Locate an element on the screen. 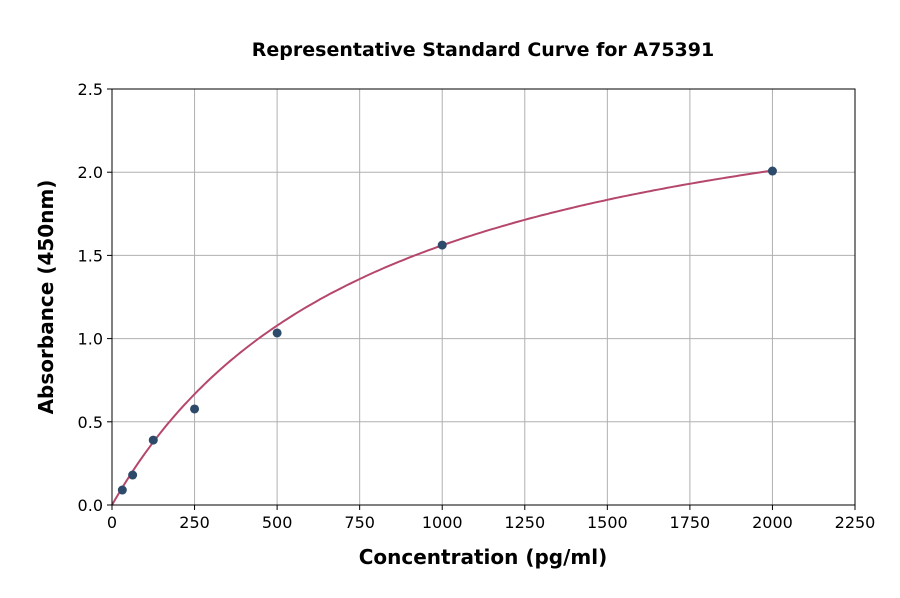 Image resolution: width=900 pixels, height=598 pixels. x-tick-label: 1500 is located at coordinates (607, 522).